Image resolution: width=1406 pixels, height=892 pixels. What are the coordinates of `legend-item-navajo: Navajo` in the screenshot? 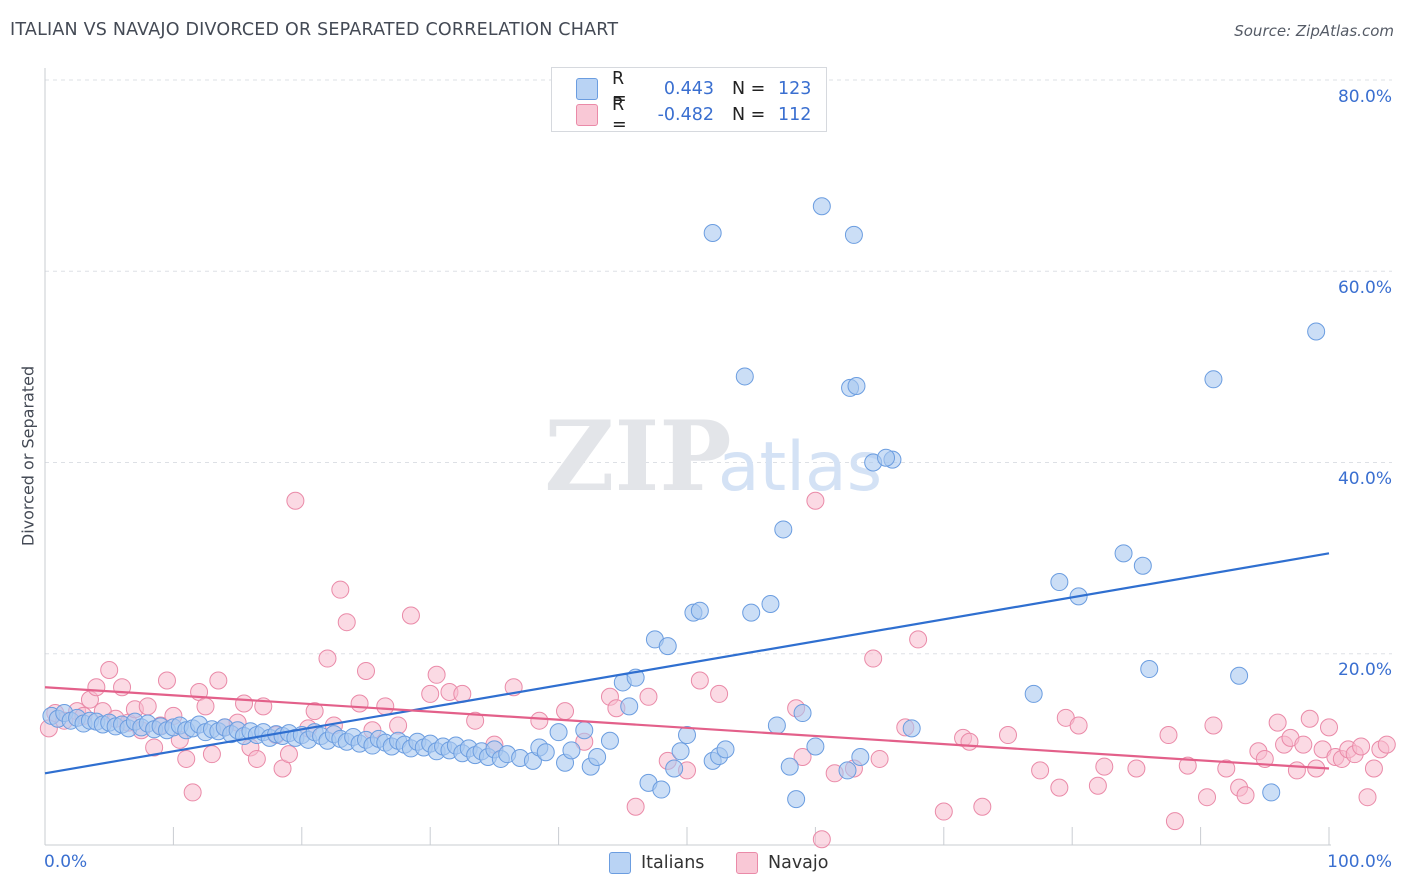 It's located at (782, 863).